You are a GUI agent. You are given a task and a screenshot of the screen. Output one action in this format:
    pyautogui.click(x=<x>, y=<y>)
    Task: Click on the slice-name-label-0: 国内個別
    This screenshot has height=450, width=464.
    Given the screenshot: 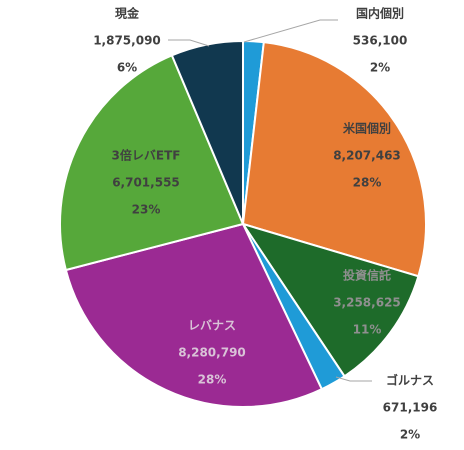 What is the action you would take?
    pyautogui.click(x=380, y=13)
    